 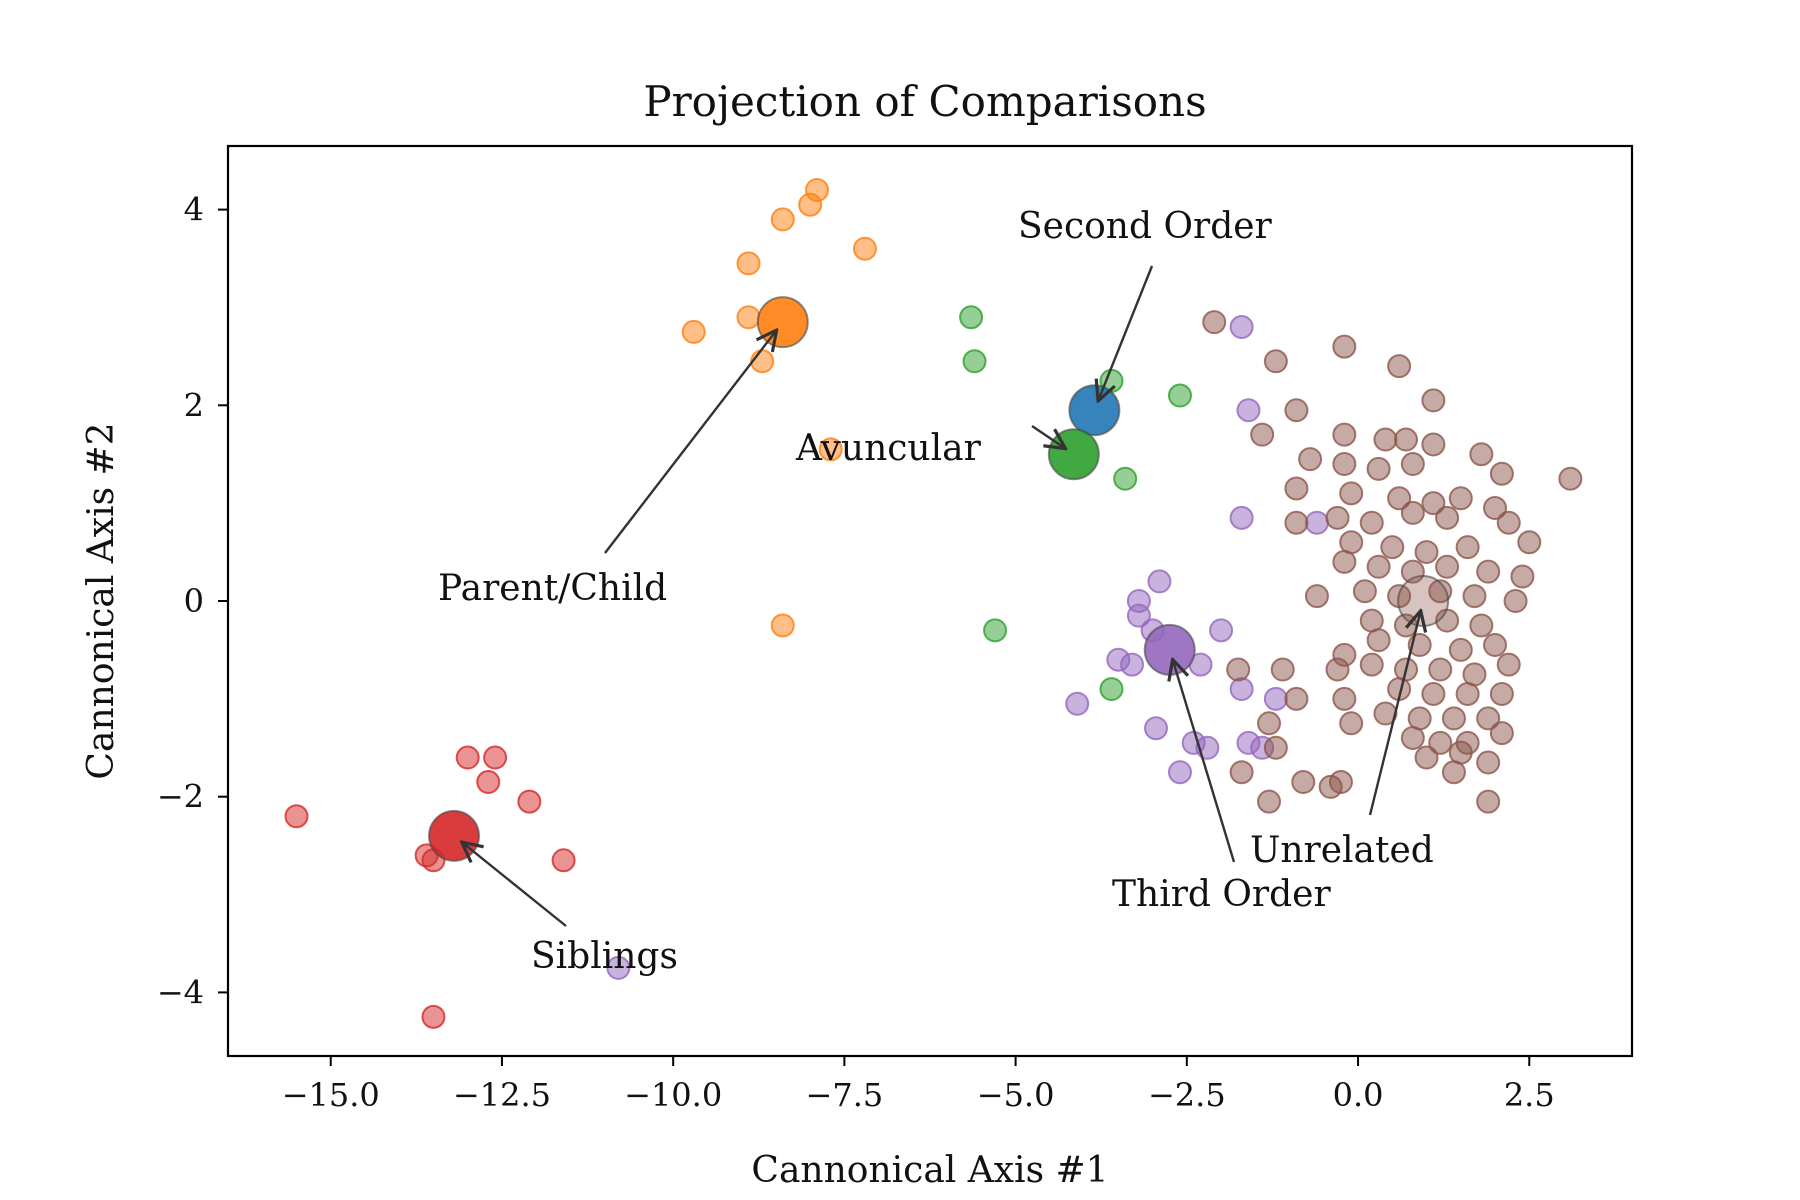 What do you see at coordinates (1187, 1095) in the screenshot?
I see `x-tick-label: −2.5` at bounding box center [1187, 1095].